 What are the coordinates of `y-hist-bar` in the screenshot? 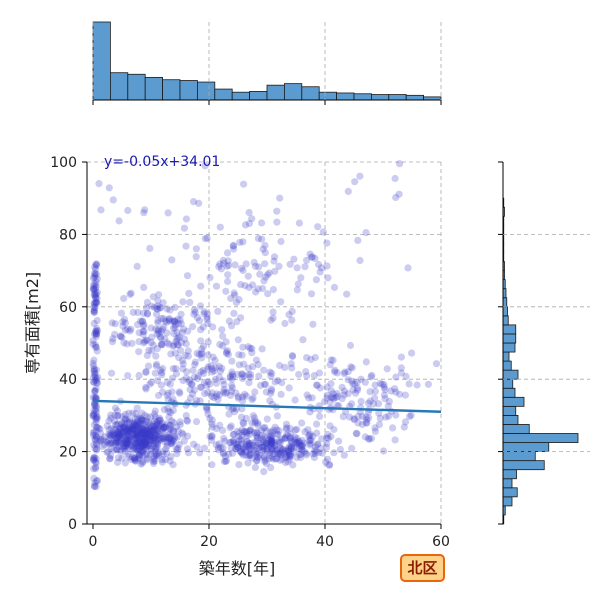 It's located at (505, 302).